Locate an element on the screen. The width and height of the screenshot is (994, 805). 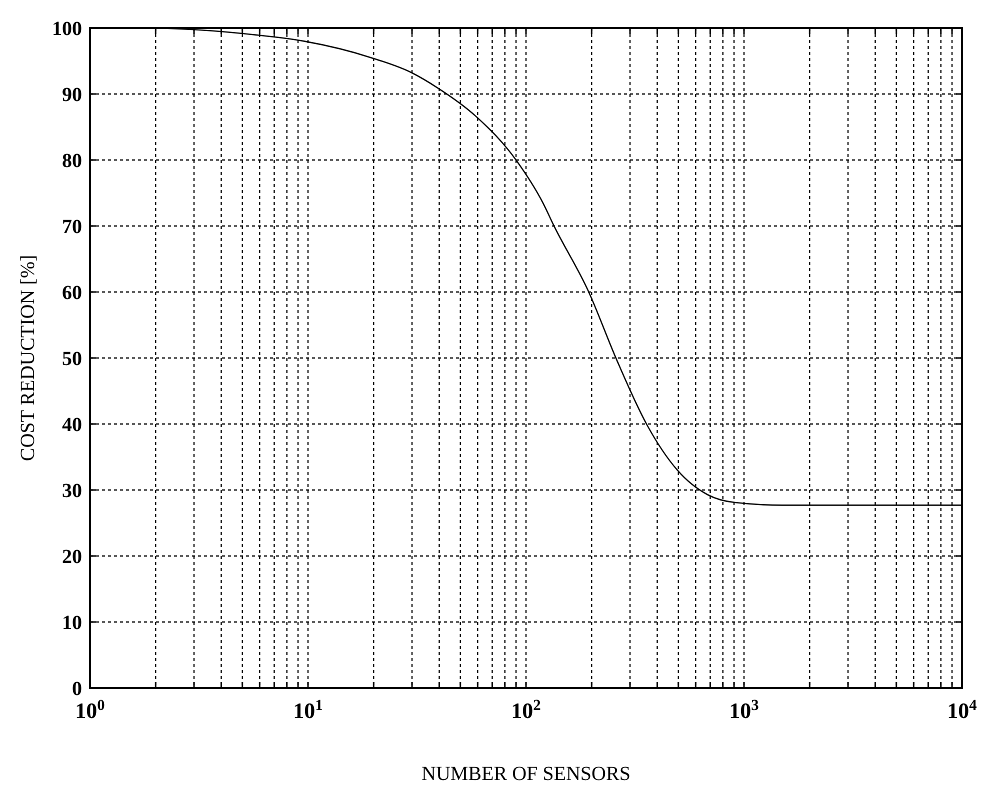
y-tick-label: 70 is located at coordinates (72, 227).